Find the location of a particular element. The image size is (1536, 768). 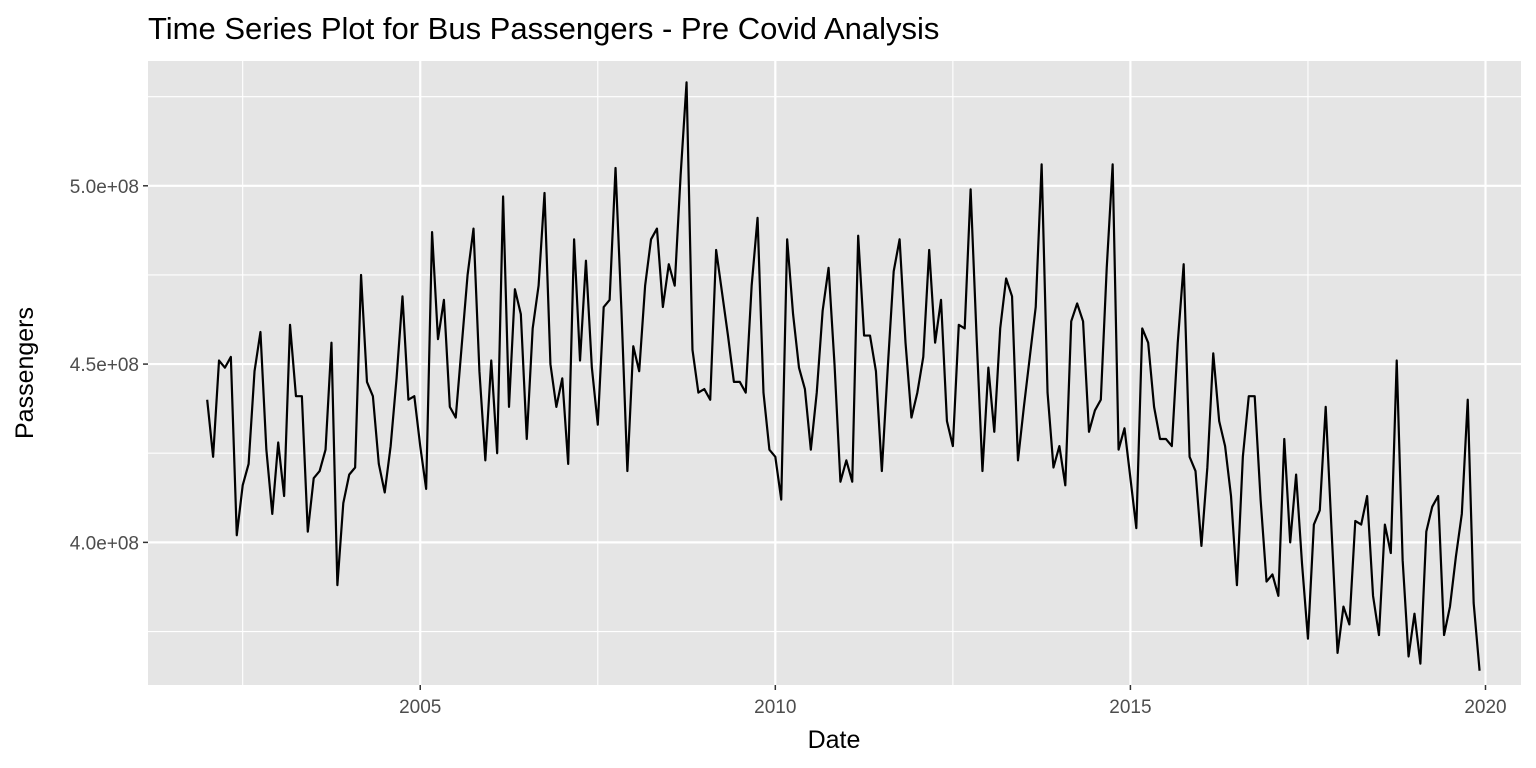

y-axis: 4.0e+08 4.5e+08 5.0e+08 is located at coordinates (109, 365).